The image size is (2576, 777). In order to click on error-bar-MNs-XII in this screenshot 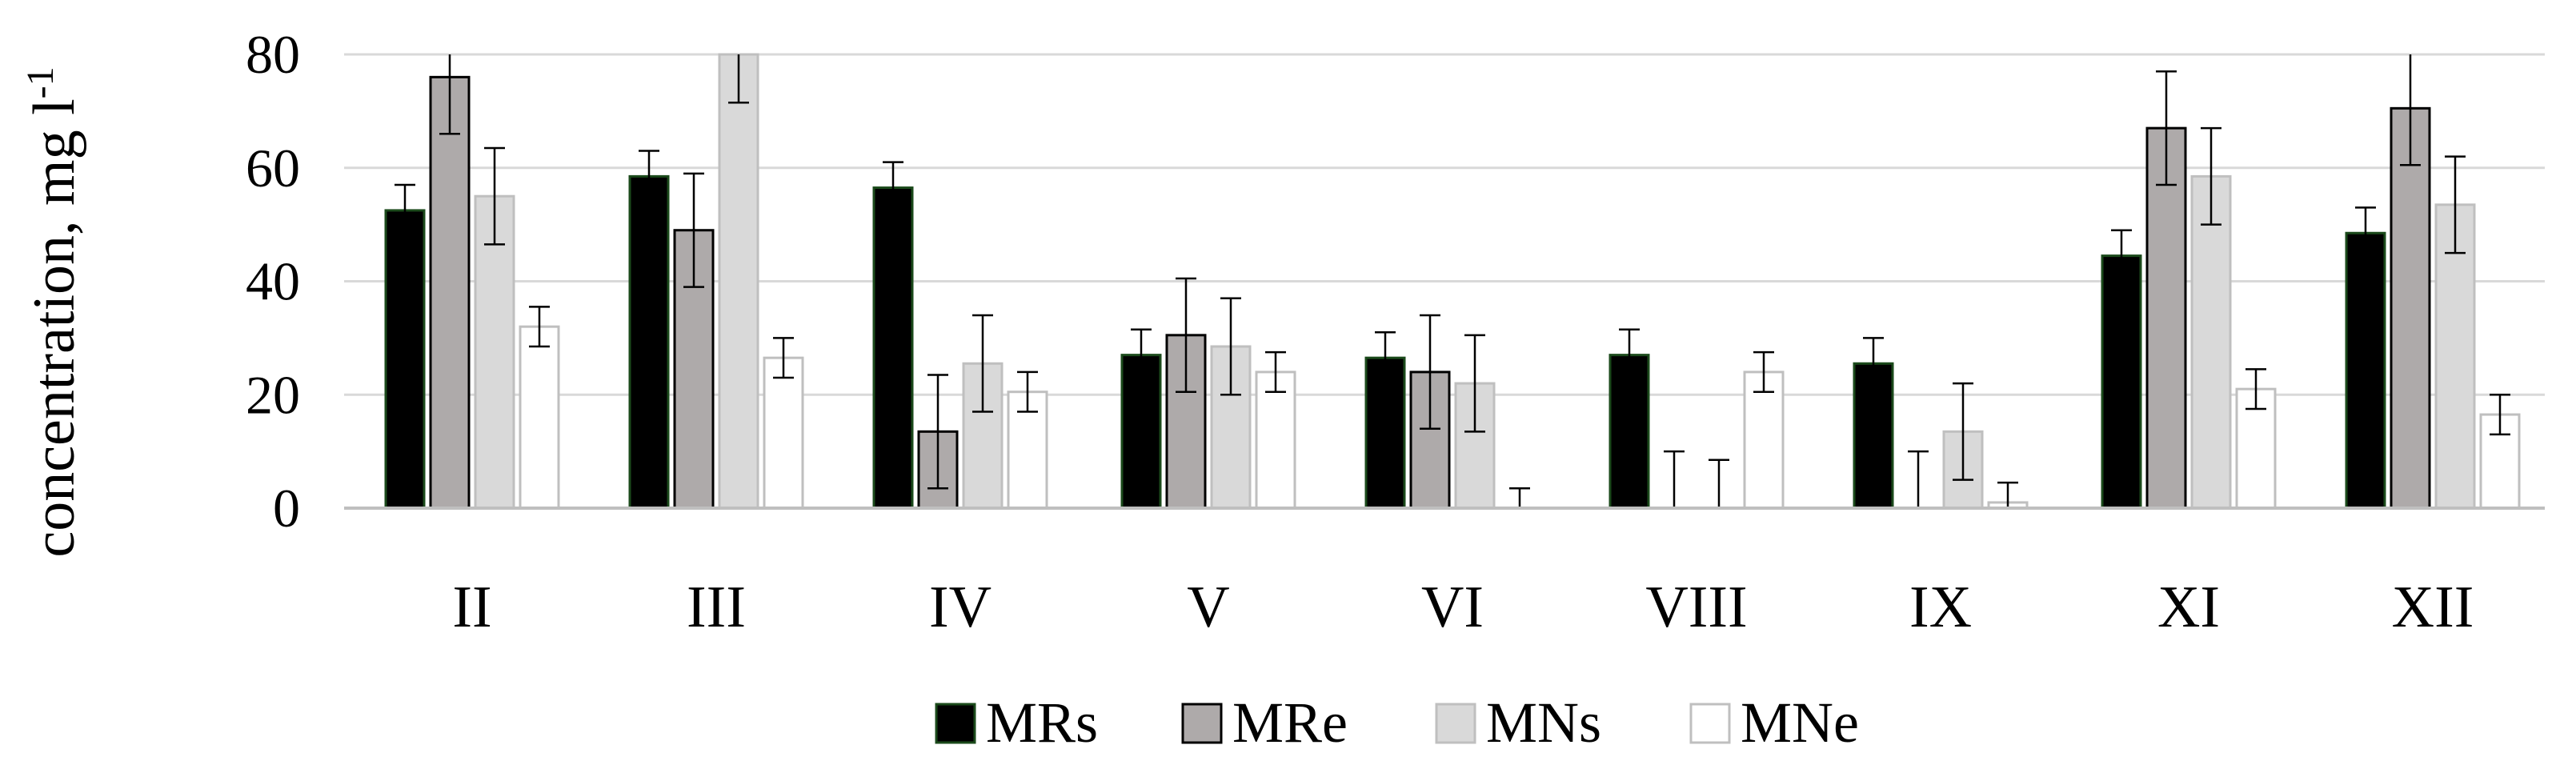, I will do `click(2455, 204)`.